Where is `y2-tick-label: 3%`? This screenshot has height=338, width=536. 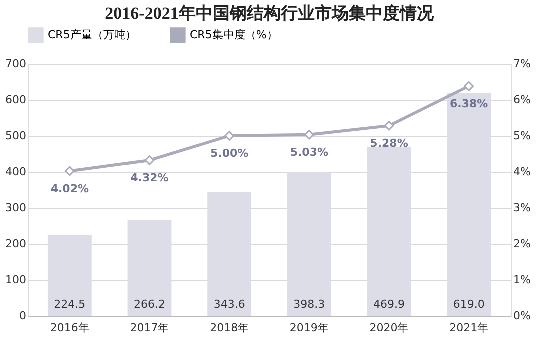
y2-tick-label: 3% is located at coordinates (522, 208).